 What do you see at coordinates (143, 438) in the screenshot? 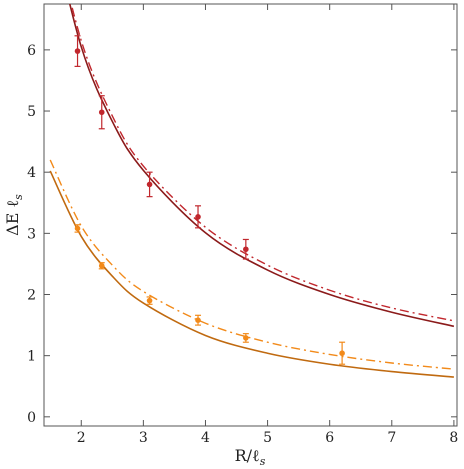
I see `x-tick-label: 3` at bounding box center [143, 438].